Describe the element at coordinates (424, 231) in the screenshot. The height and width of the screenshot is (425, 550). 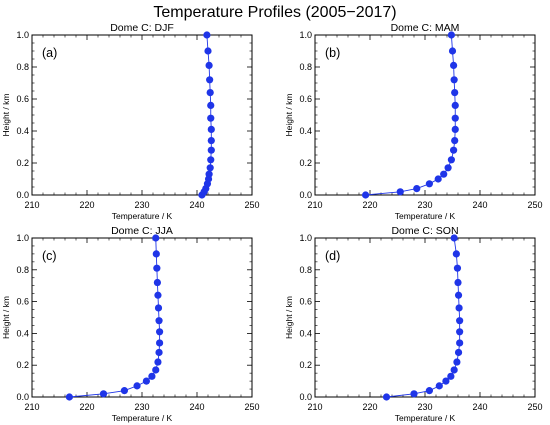
I see `panel-title: Dome C: SON` at that location.